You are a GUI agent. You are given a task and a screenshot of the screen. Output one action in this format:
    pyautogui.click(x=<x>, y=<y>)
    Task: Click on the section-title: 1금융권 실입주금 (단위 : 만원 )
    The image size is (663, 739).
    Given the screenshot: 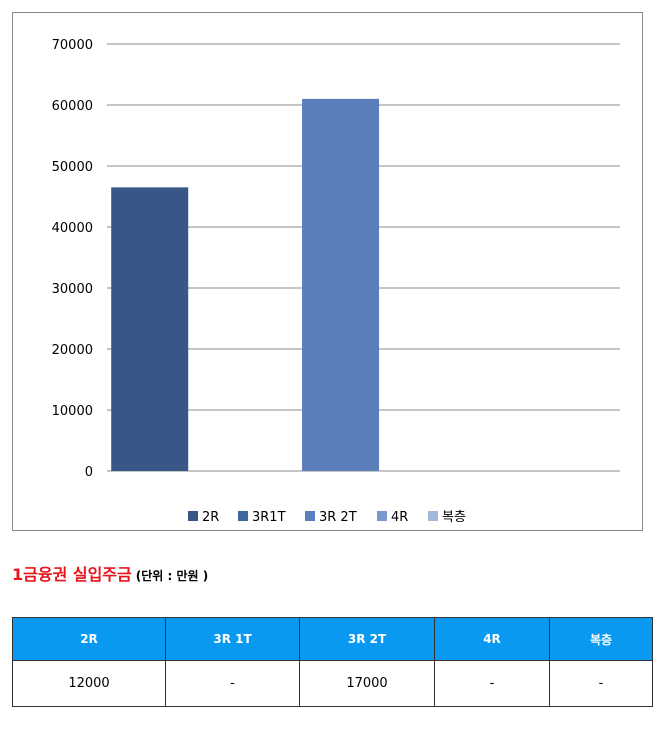 What is the action you would take?
    pyautogui.click(x=110, y=573)
    